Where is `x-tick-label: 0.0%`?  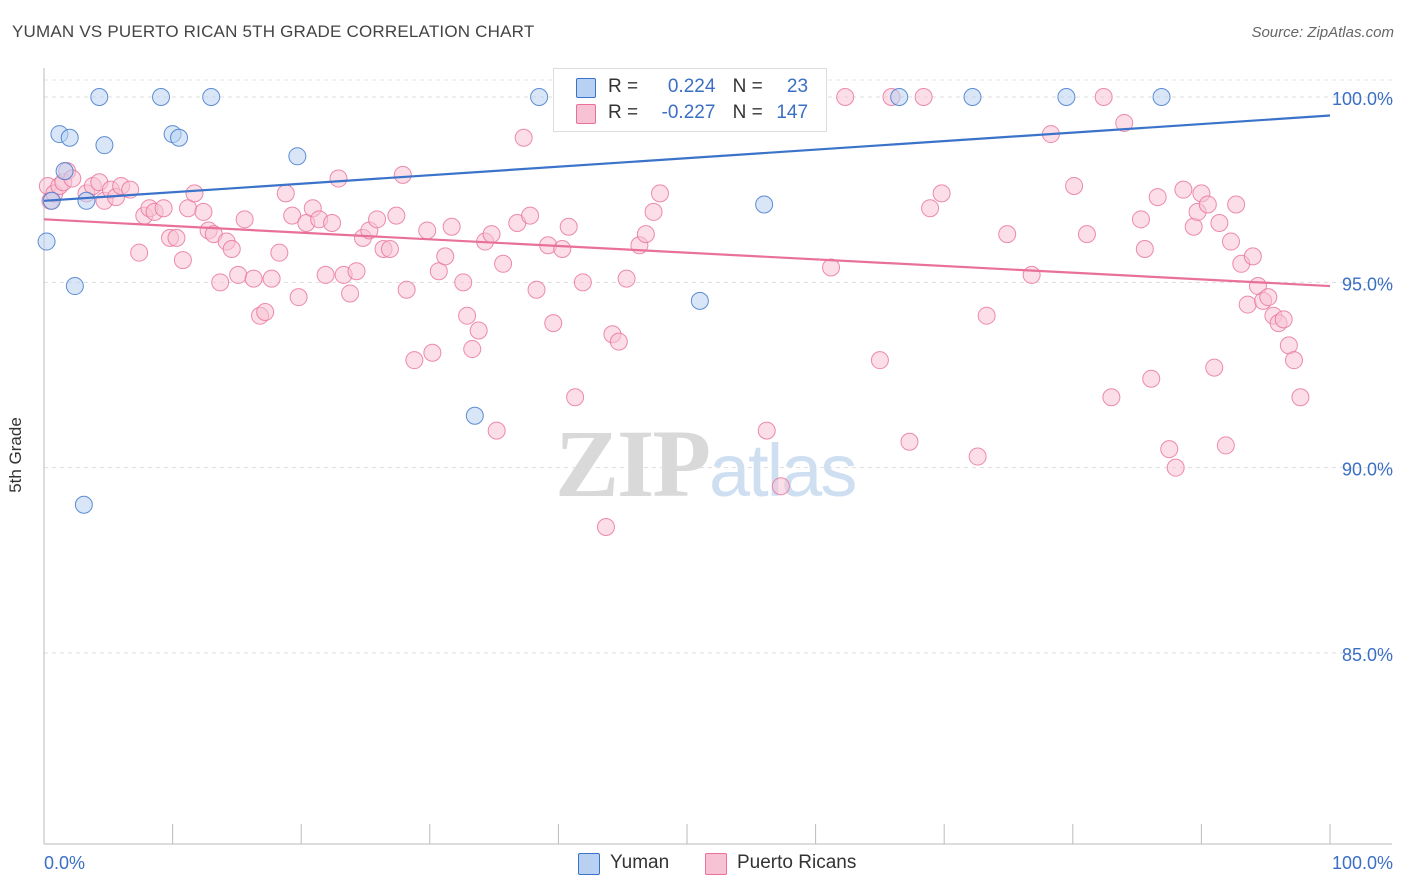
x-tick-label: 0.0% is located at coordinates (64, 863).